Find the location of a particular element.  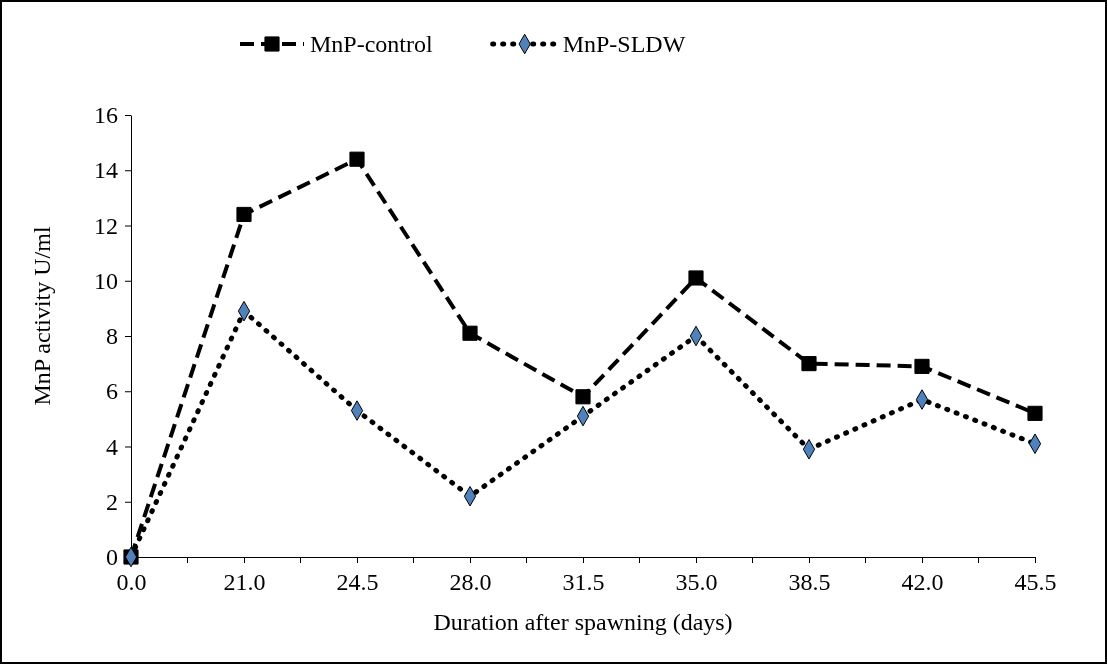

y-tick-label: 6 is located at coordinates (112, 391).